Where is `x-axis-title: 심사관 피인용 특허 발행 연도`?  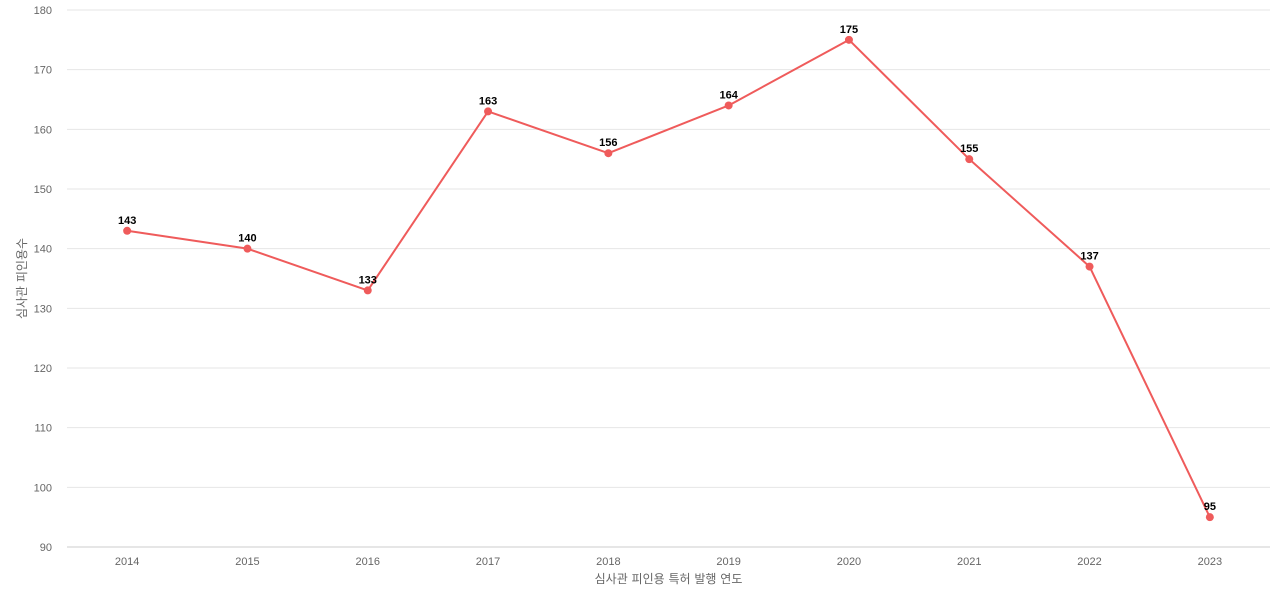
x-axis-title: 심사관 피인용 특허 발행 연도 is located at coordinates (669, 578).